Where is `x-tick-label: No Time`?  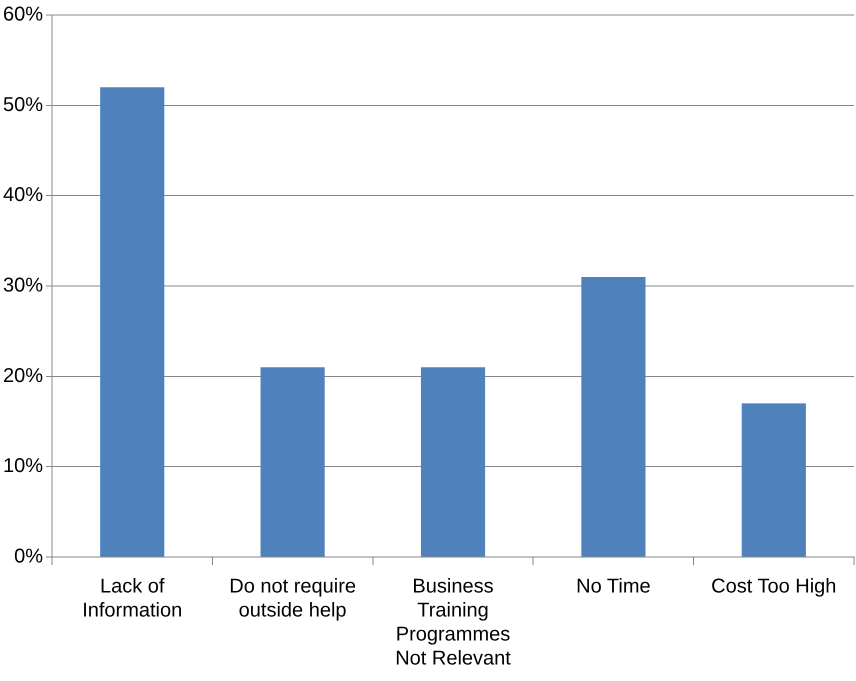
x-tick-label: No Time is located at coordinates (613, 587).